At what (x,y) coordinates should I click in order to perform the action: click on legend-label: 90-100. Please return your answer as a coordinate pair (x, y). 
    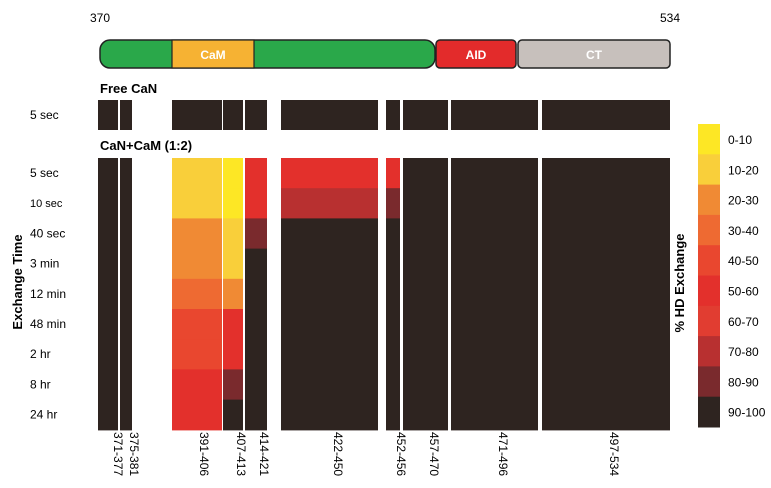
    Looking at the image, I should click on (747, 413).